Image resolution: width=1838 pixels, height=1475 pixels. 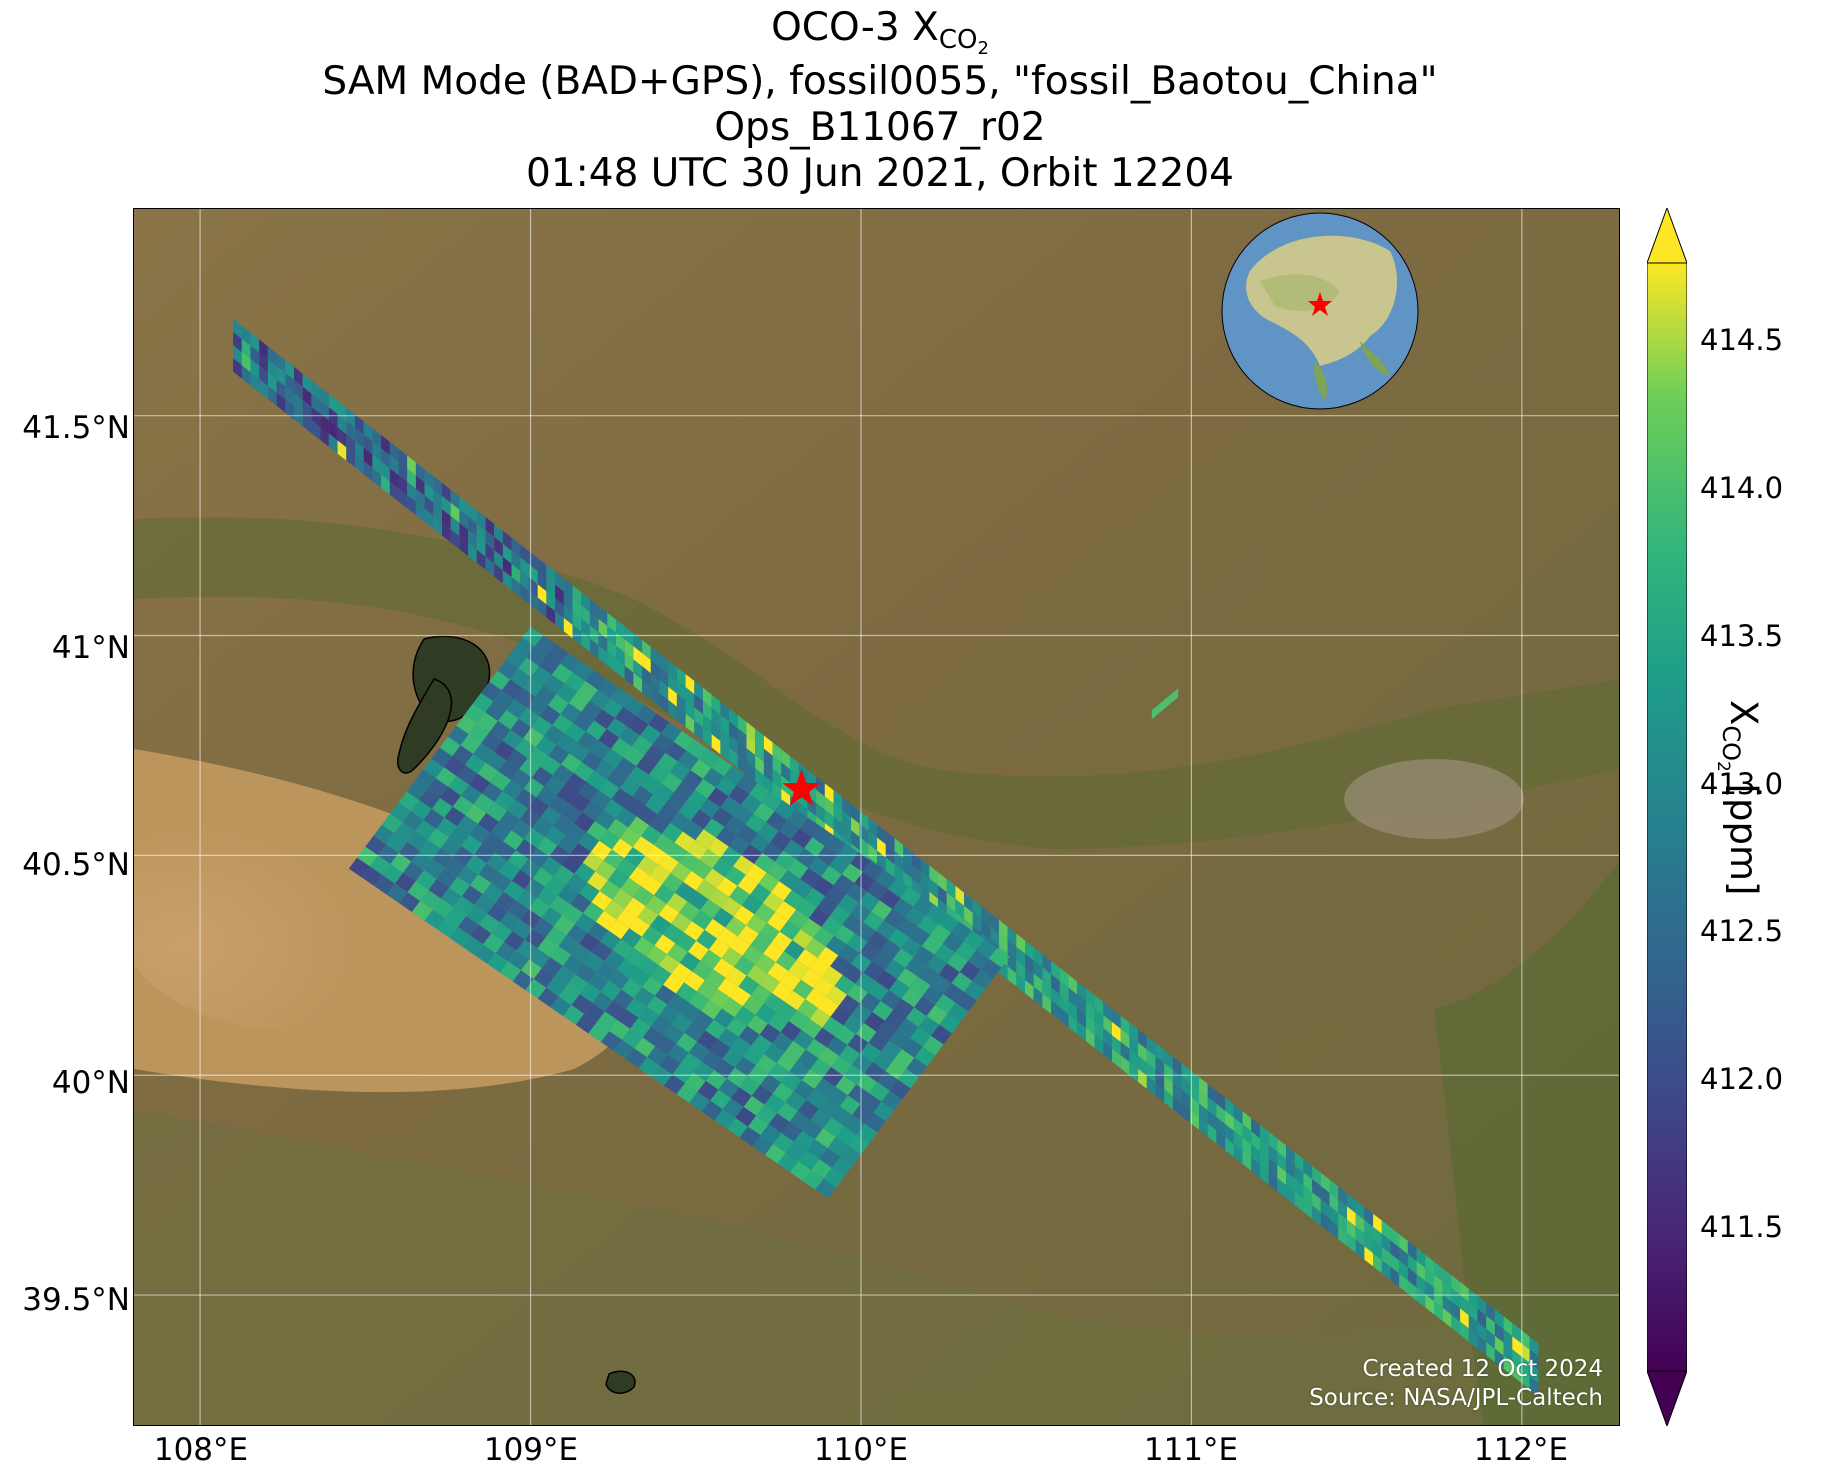 What do you see at coordinates (801, 787) in the screenshot?
I see `target-star-marker` at bounding box center [801, 787].